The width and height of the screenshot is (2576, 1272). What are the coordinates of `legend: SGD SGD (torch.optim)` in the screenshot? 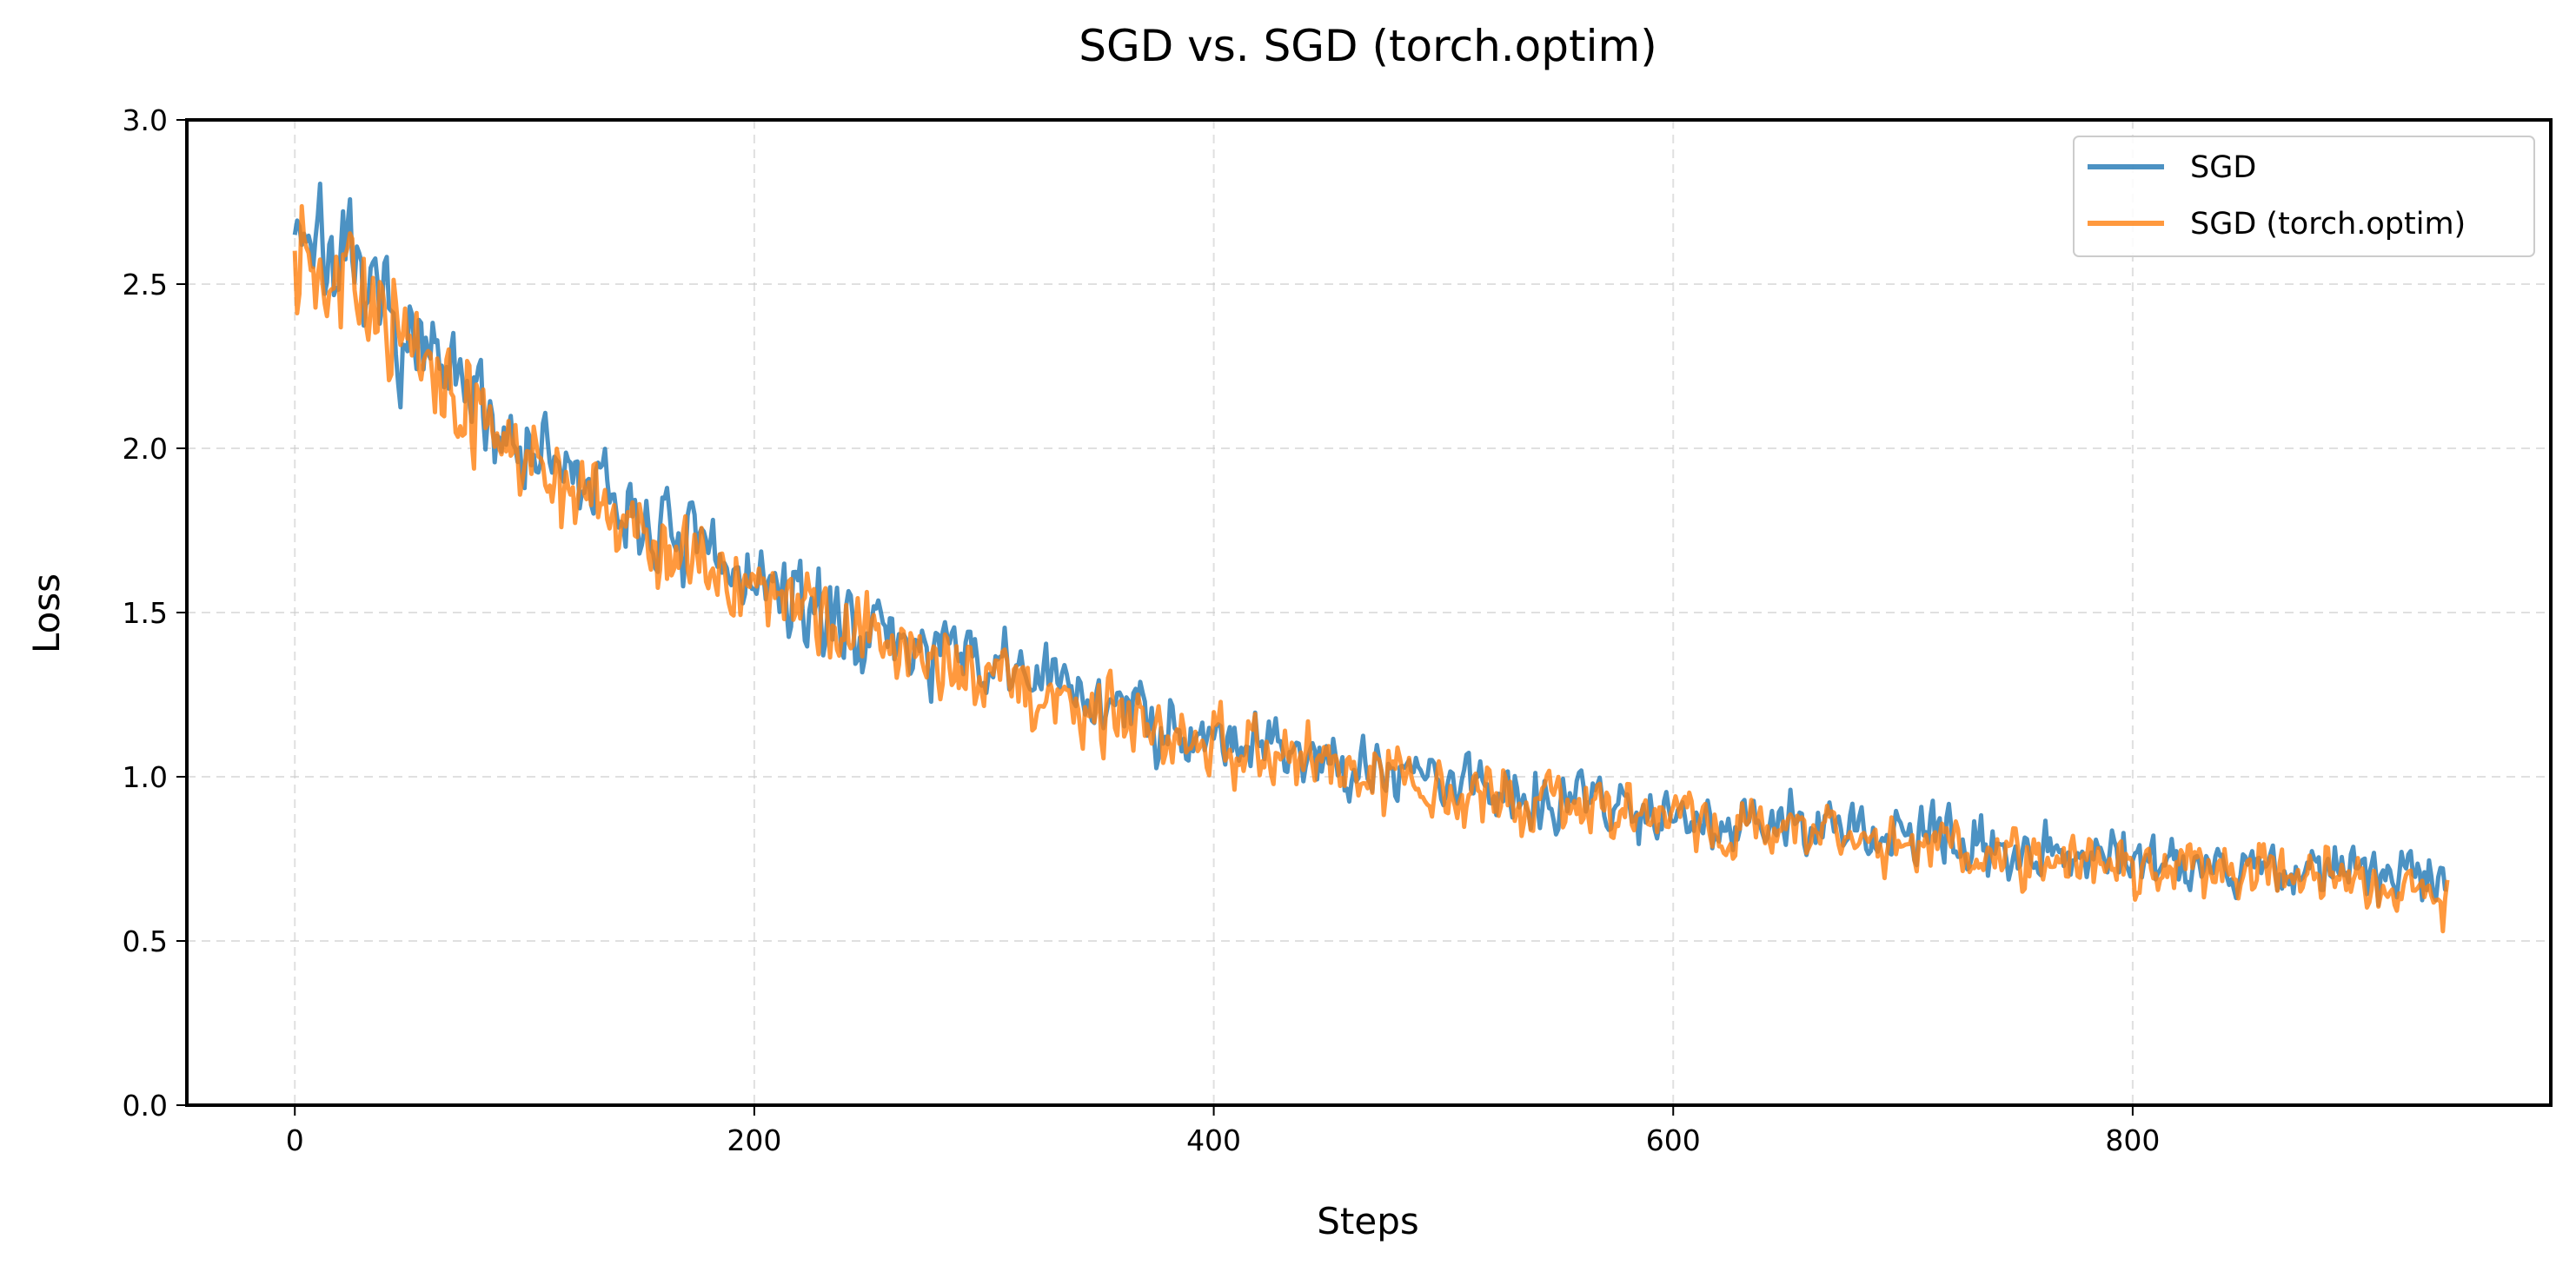 It's located at (2304, 196).